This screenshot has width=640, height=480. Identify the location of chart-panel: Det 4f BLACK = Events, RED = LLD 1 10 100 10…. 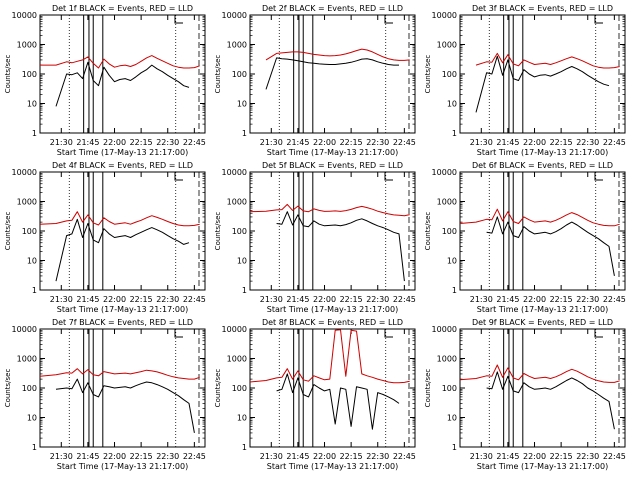
(105, 237).